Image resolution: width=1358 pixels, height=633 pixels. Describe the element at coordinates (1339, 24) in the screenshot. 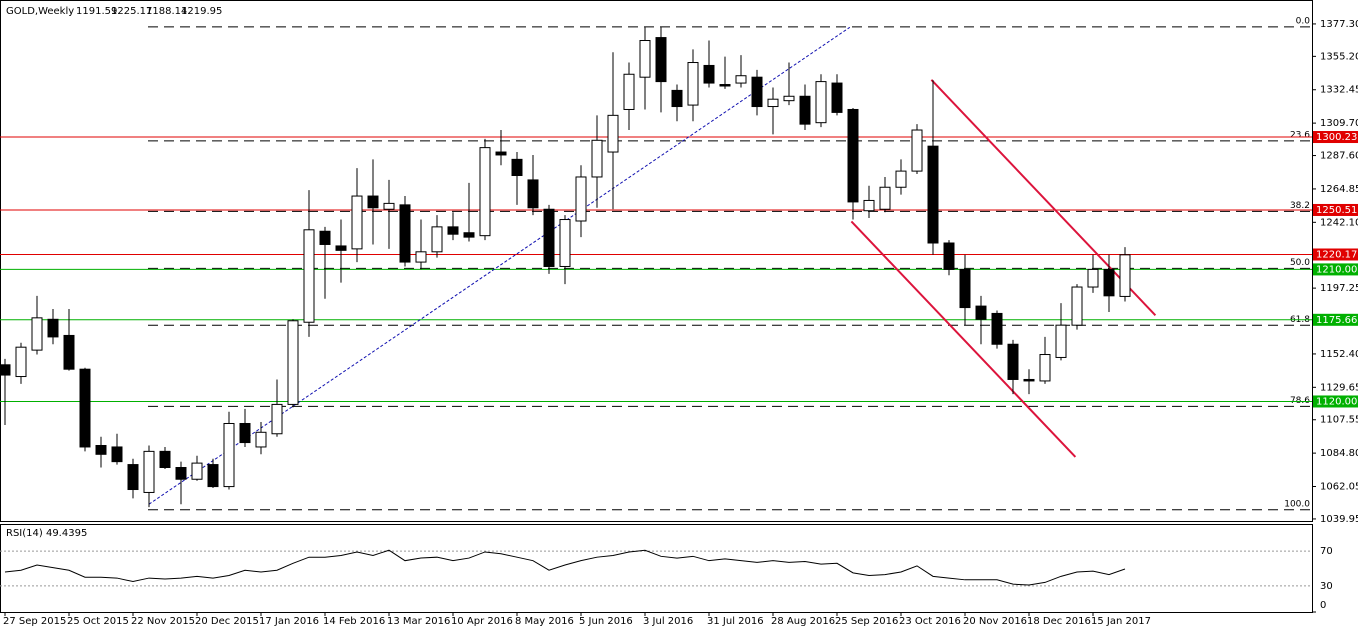

I see `y-tick-label: 1377.30` at that location.